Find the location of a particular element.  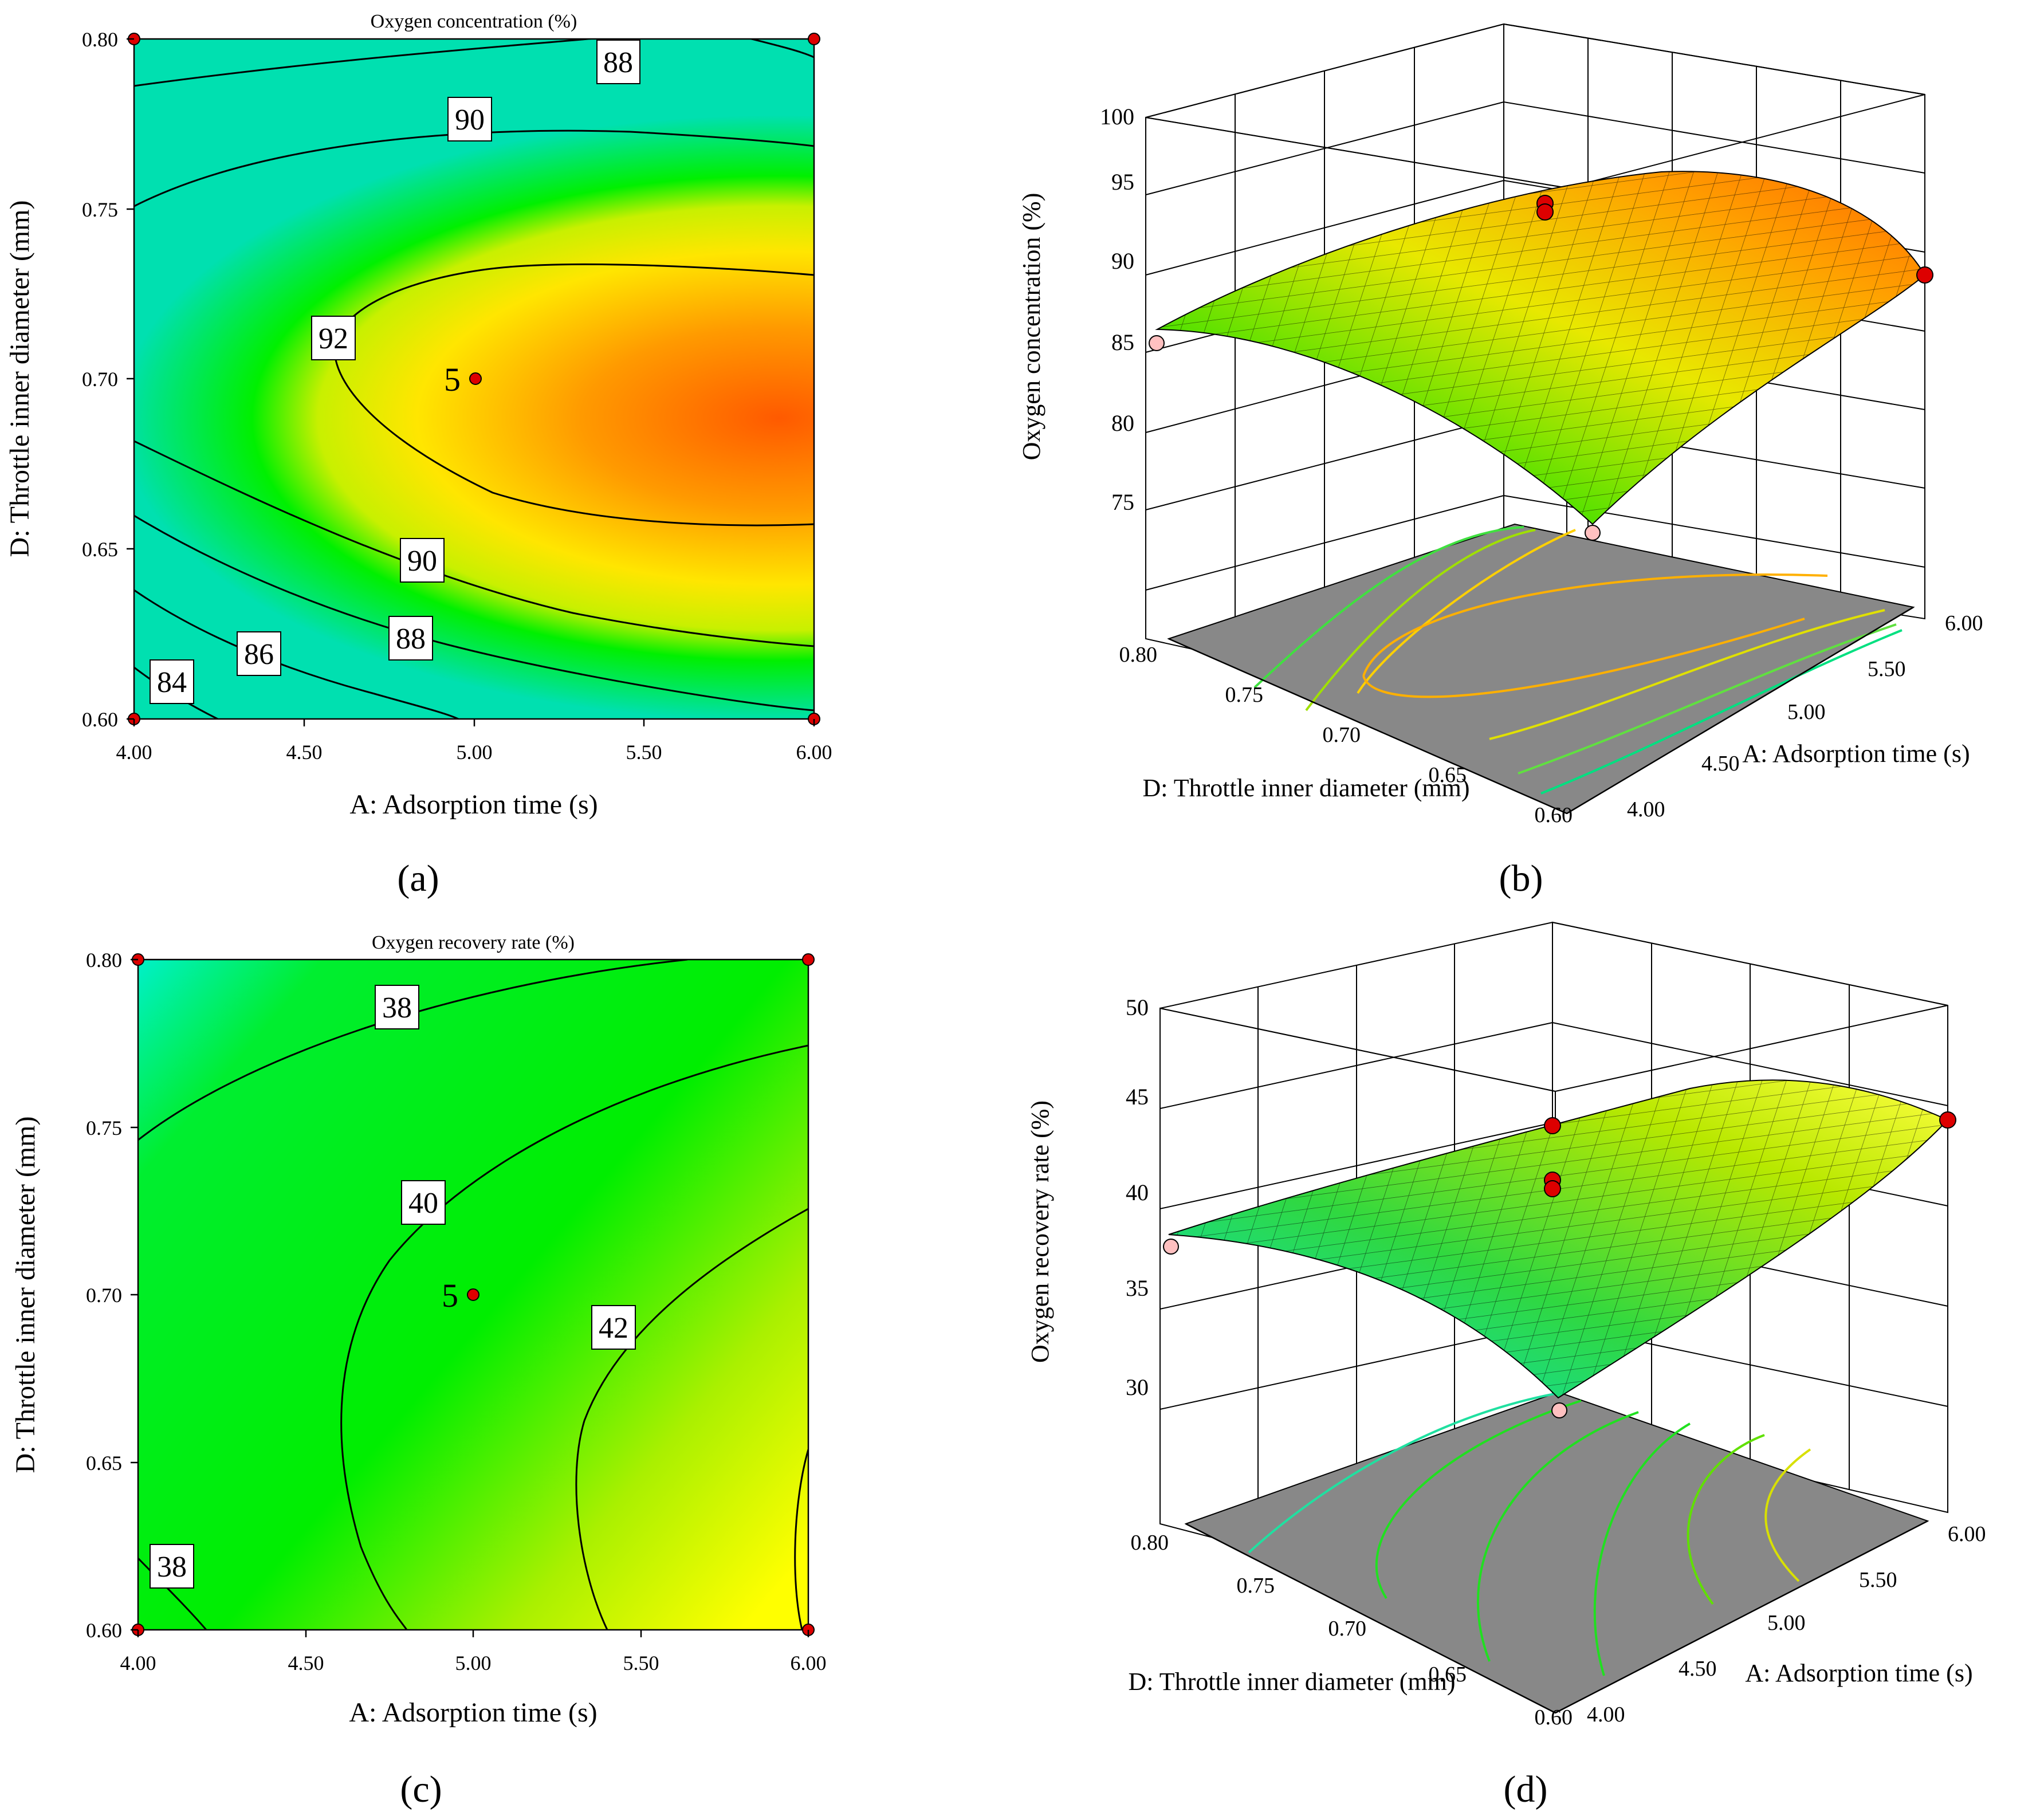

panel-b-floor is located at coordinates (1541, 669).